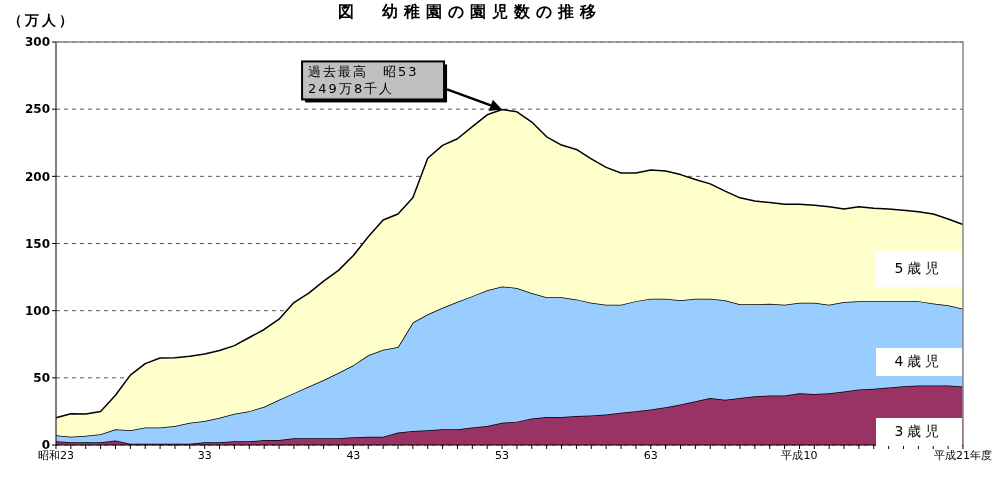  I want to click on y-axis-title: （万人）, so click(42, 21).